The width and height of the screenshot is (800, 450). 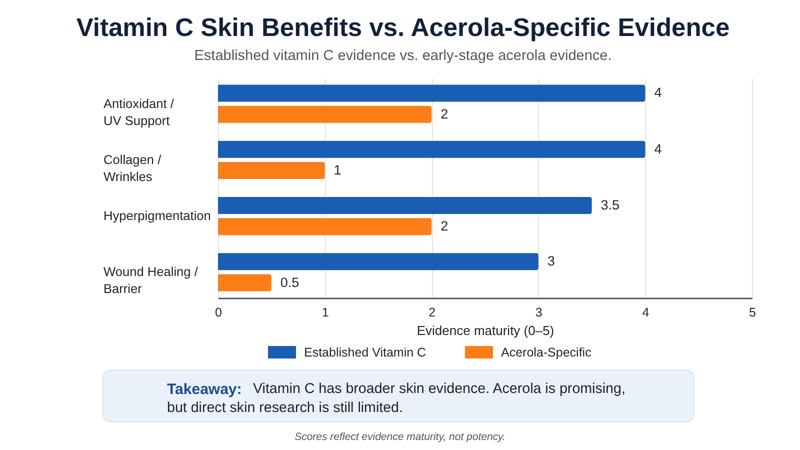 What do you see at coordinates (285, 408) in the screenshot?
I see `text: but direct skin research is still limited.` at bounding box center [285, 408].